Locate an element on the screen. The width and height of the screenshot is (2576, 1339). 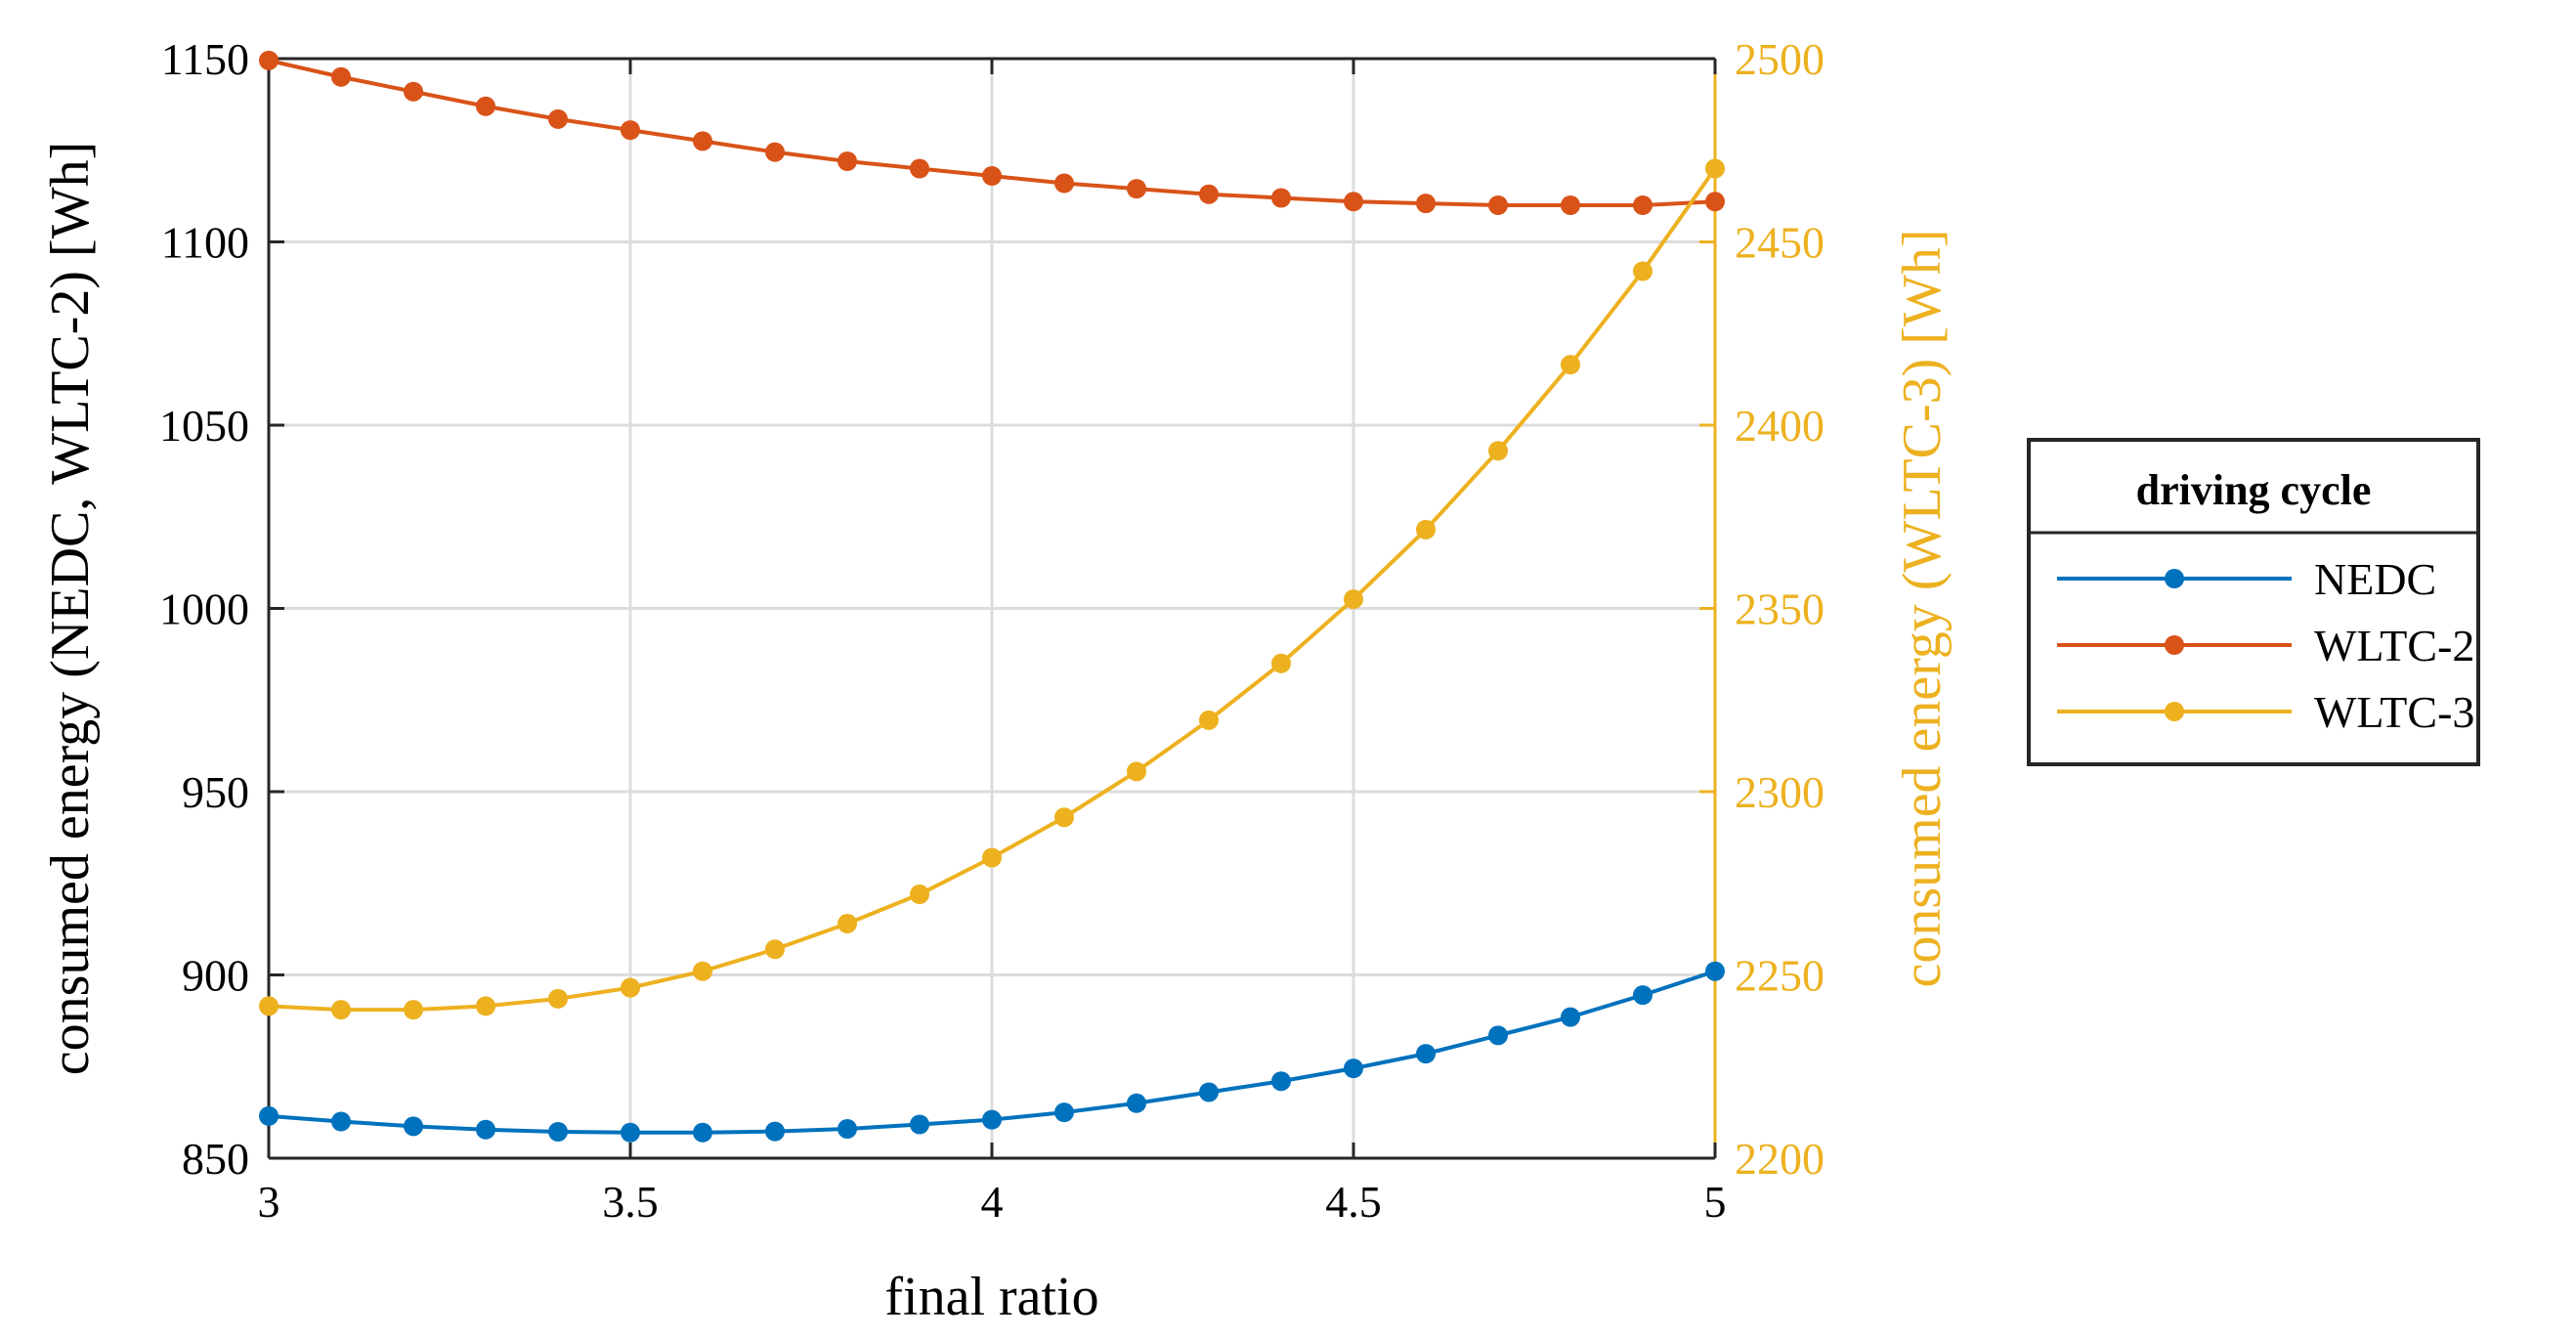
right-y-tick-label: 2350 is located at coordinates (1780, 609).